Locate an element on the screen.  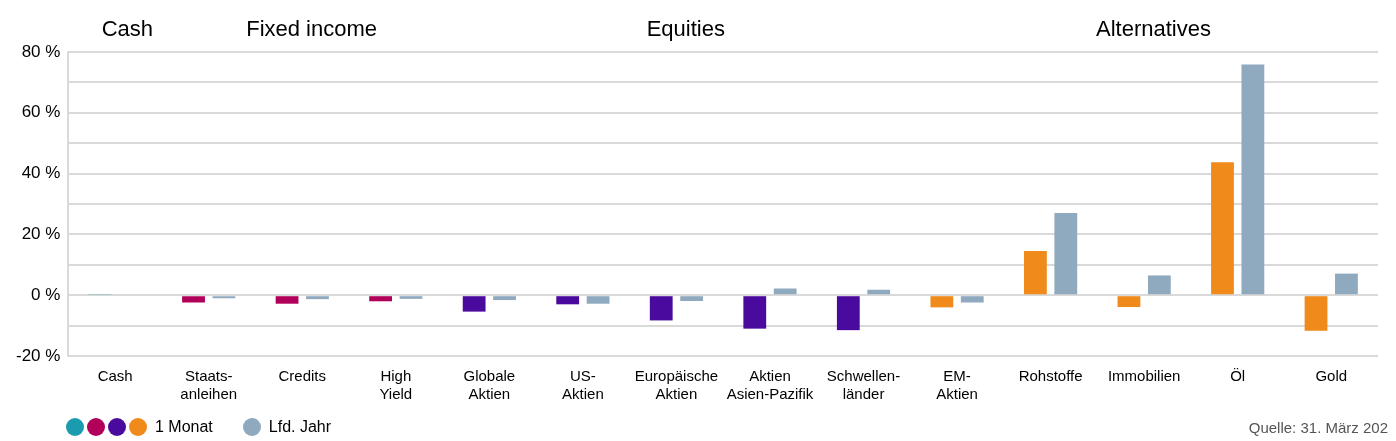
x-tick-label: Credits is located at coordinates (302, 376).